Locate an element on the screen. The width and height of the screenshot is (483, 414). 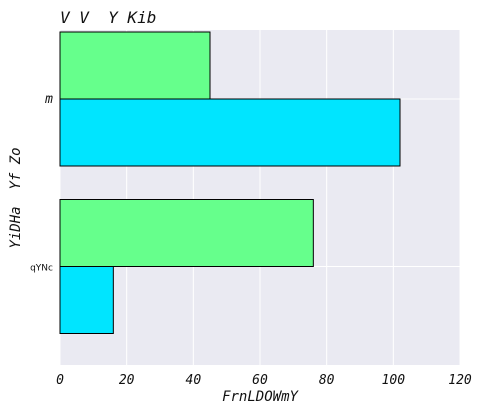
x-tick-label: 0 is located at coordinates (60, 380).